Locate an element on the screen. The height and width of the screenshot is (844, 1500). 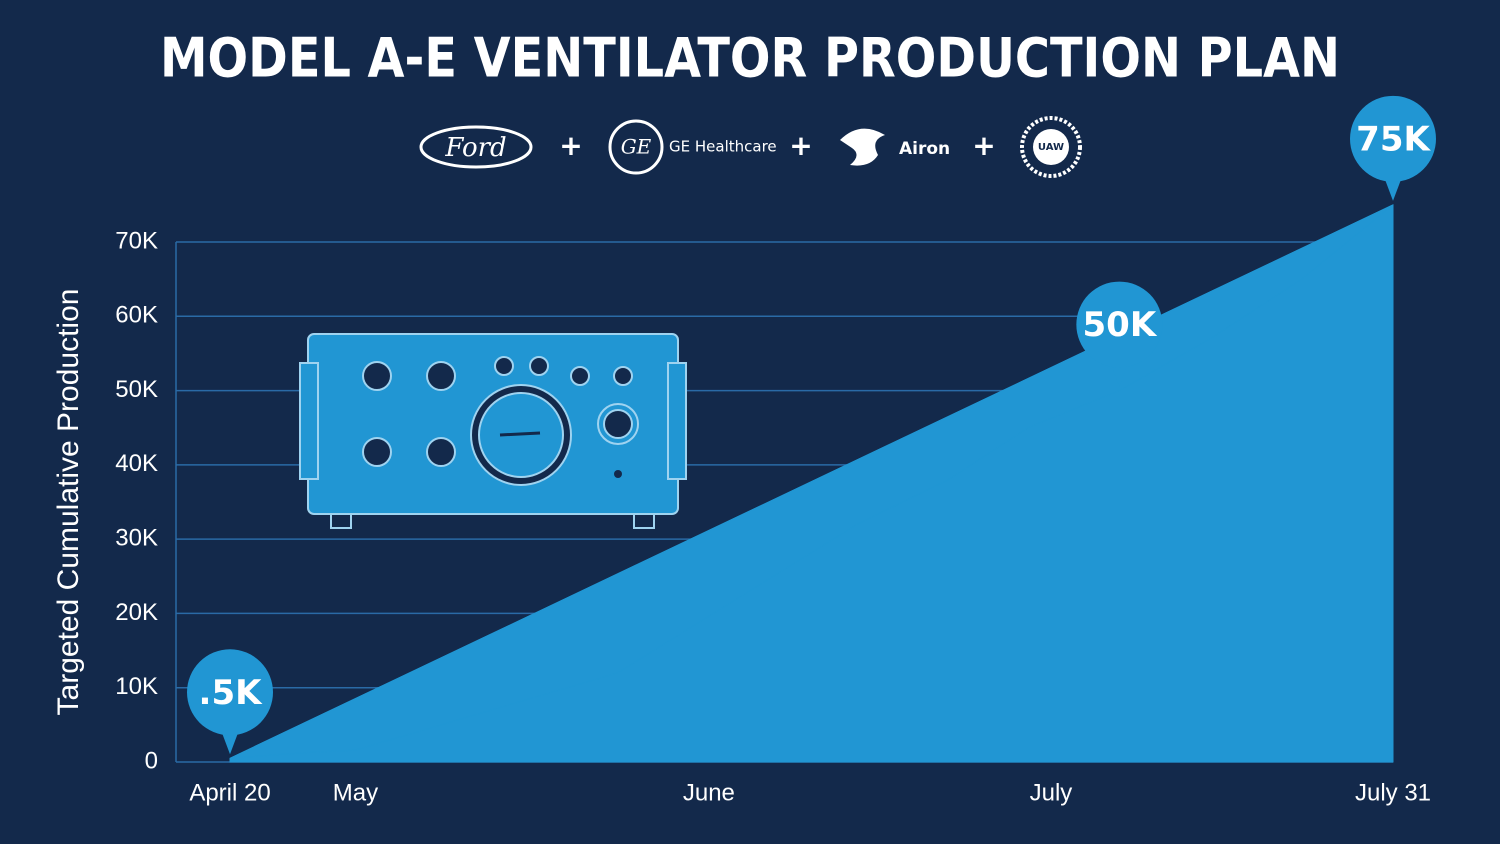
value-label: .5K is located at coordinates (231, 693).